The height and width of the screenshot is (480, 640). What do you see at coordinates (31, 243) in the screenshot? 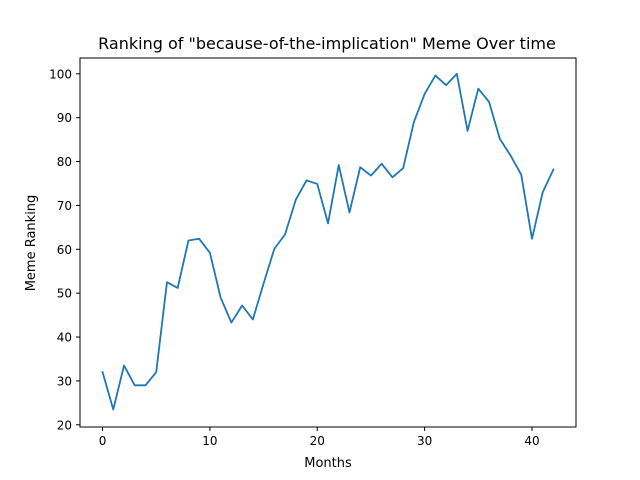
I see `y-axis-label: Meme Ranking` at bounding box center [31, 243].